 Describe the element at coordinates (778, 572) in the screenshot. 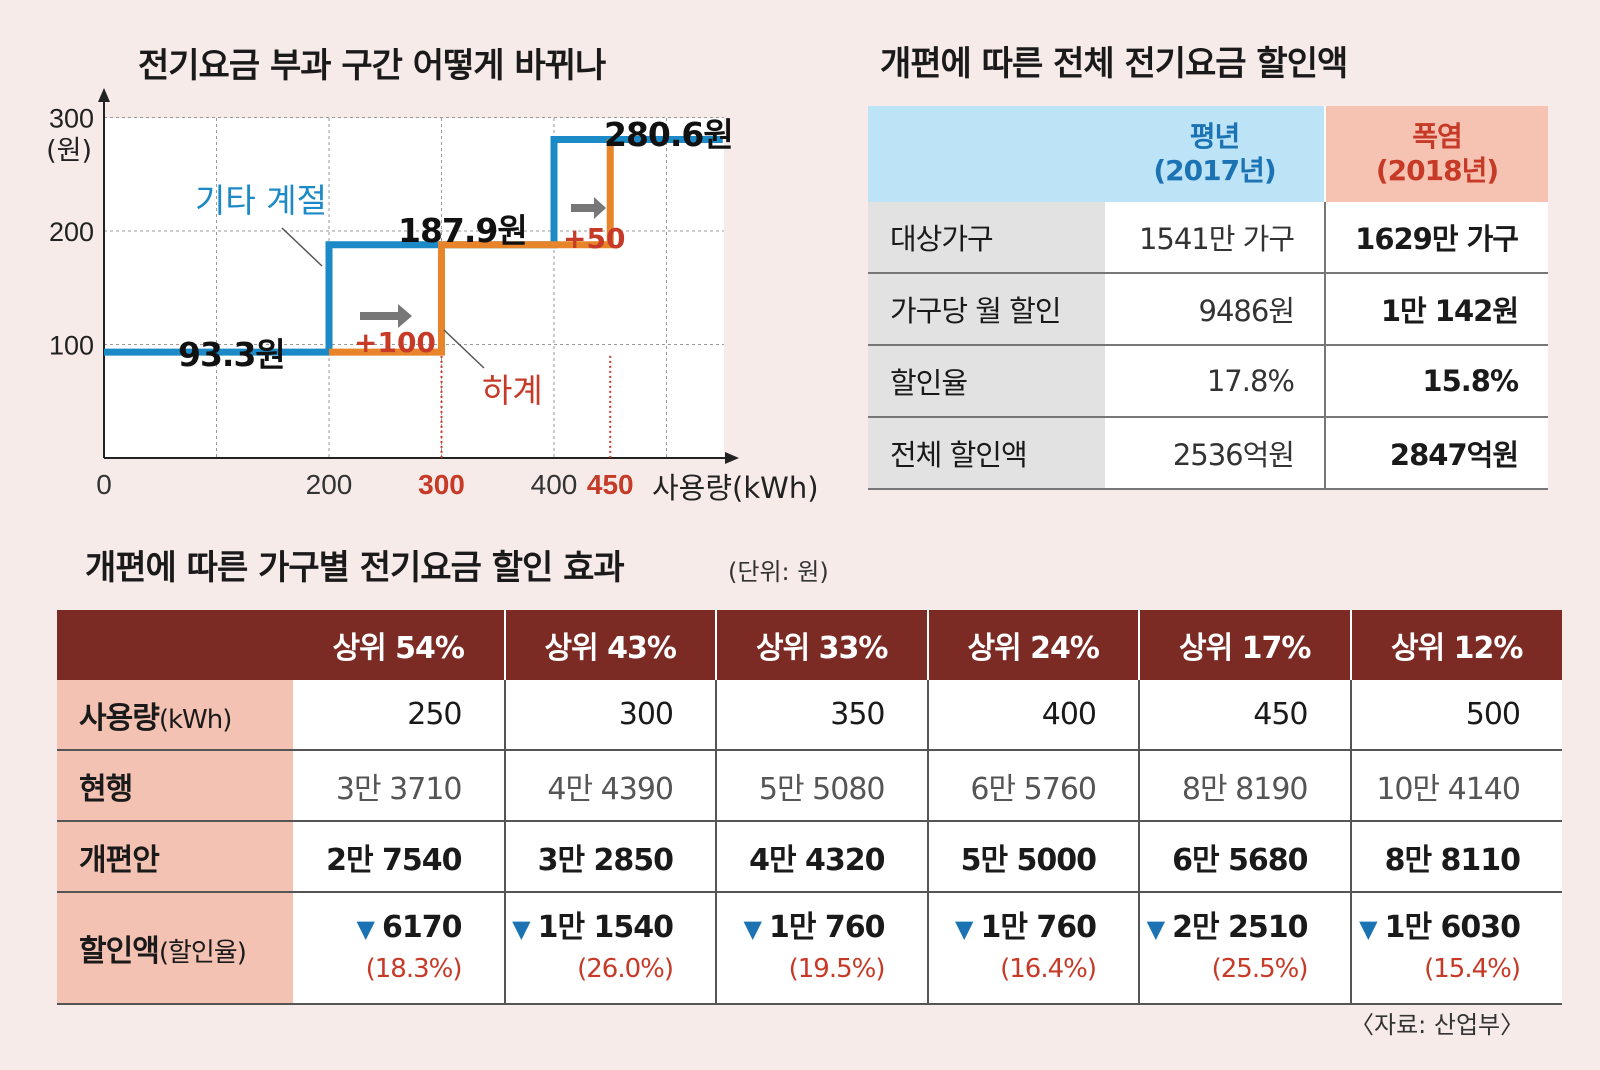

I see `effects-unit: (단위: 원)` at that location.